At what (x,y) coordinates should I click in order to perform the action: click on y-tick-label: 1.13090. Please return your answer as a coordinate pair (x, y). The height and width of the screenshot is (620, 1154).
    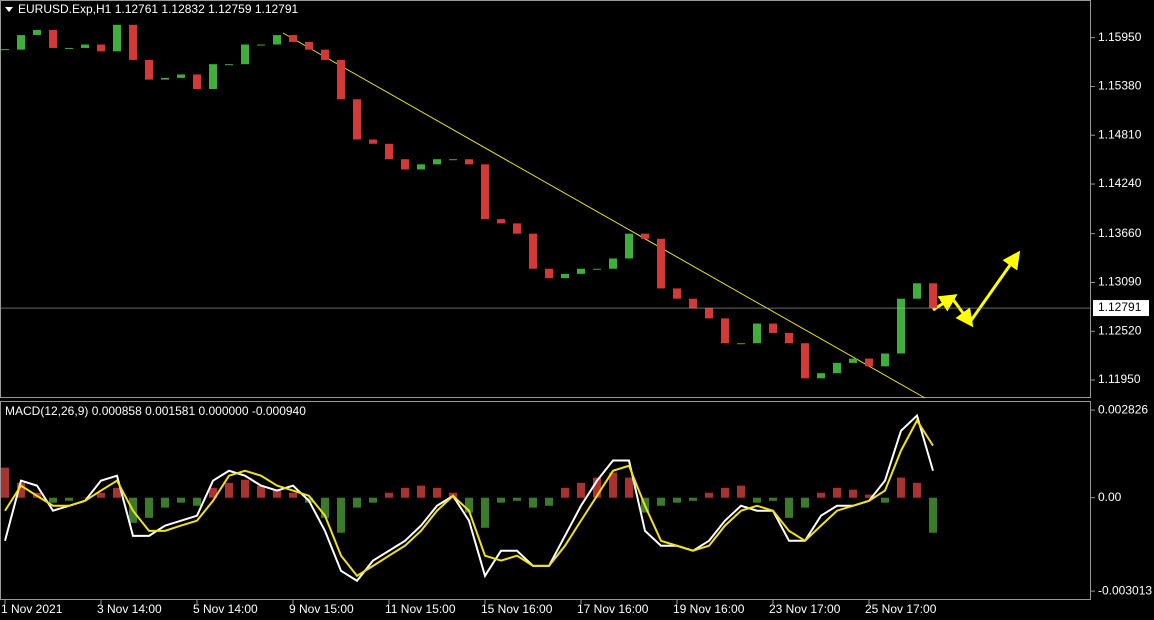
    Looking at the image, I should click on (1120, 282).